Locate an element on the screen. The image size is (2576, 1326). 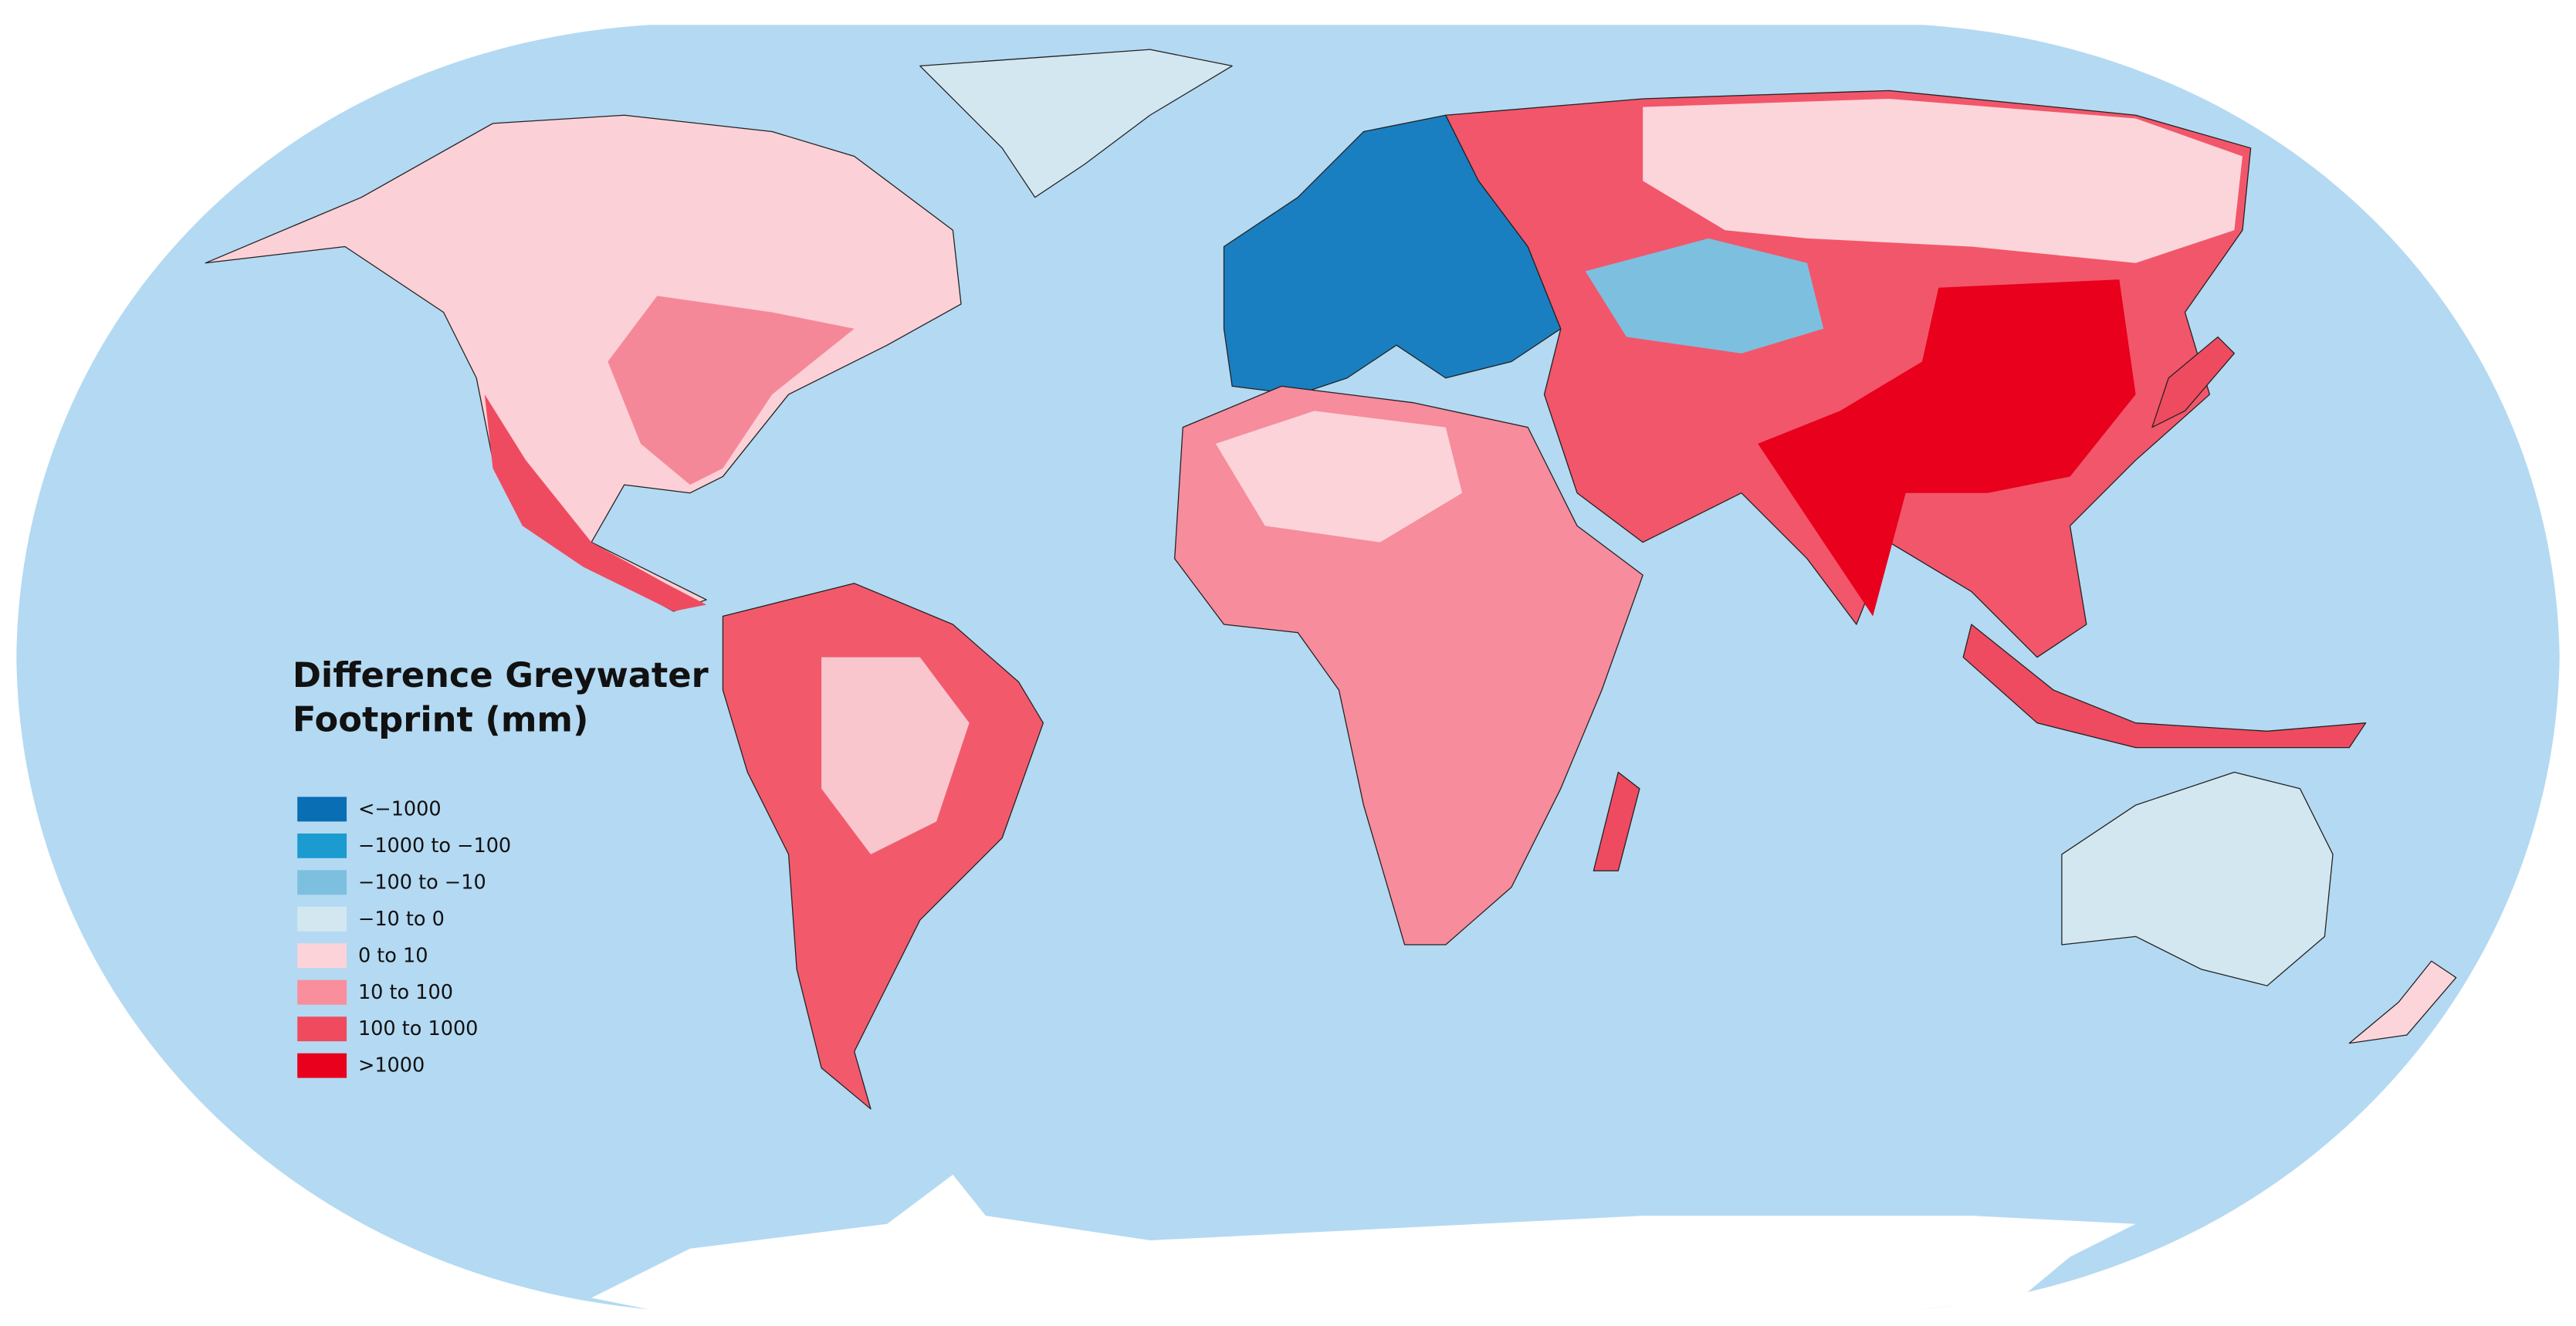
europe is located at coordinates (1392, 255).